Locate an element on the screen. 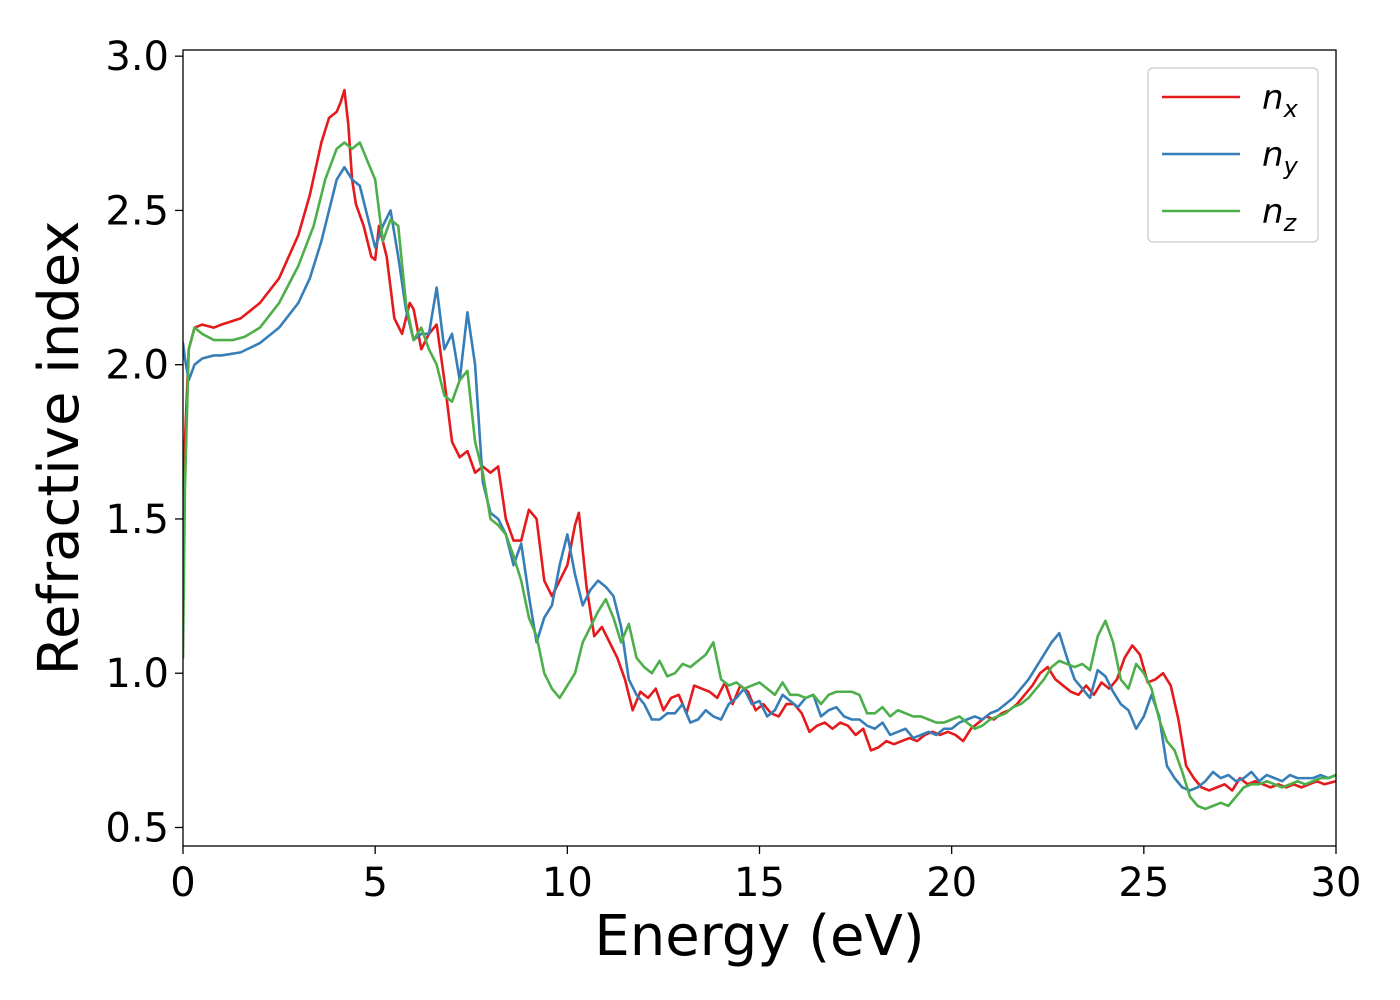 The height and width of the screenshot is (1000, 1400). y-axis-label: Refractive index is located at coordinates (59, 448).